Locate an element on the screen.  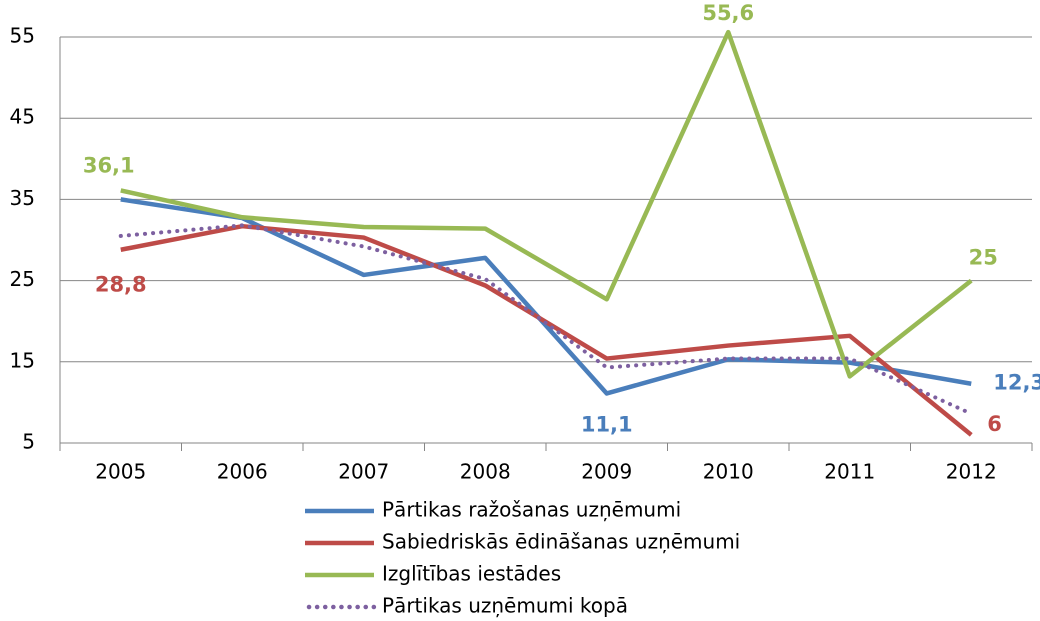
legend-label: Sabiedriskās ēdināšanas uzņēmumi is located at coordinates (561, 542).